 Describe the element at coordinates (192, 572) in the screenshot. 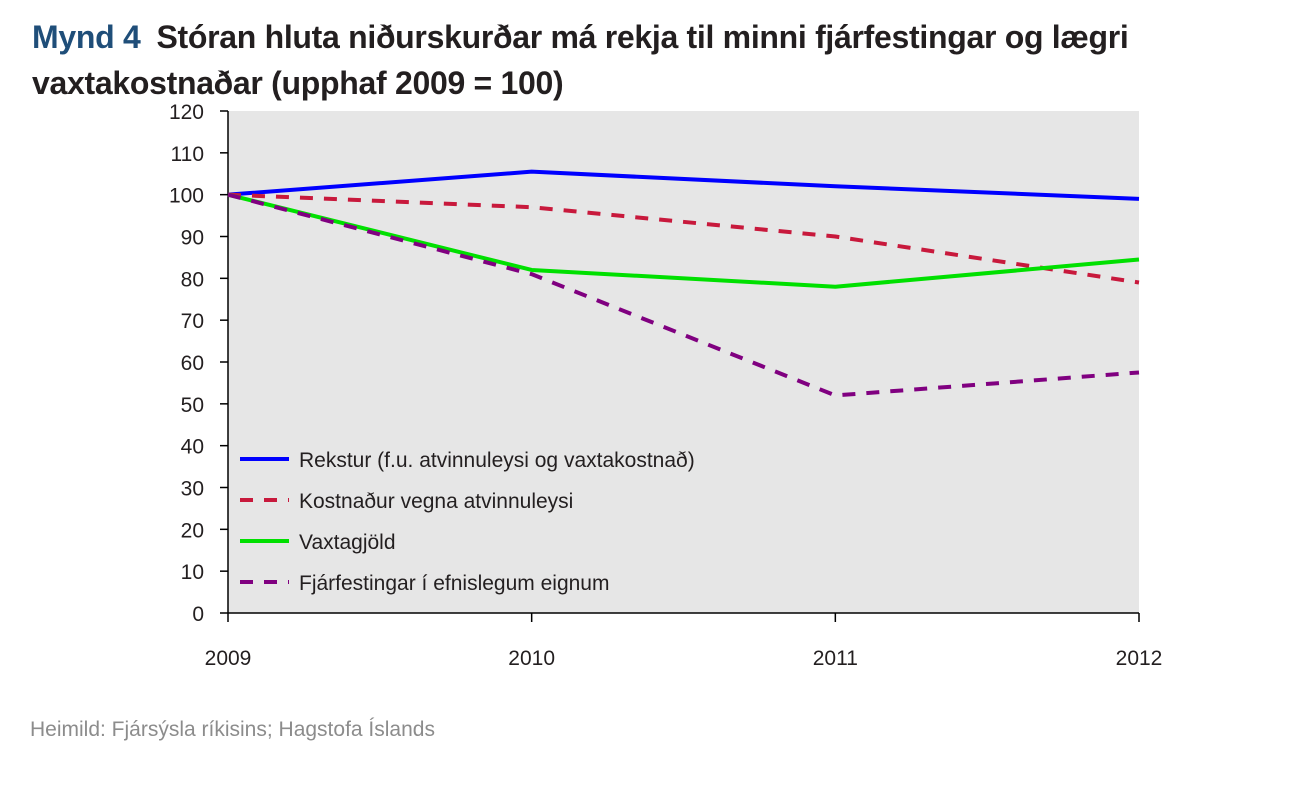

I see `y-tick-label: 10` at that location.